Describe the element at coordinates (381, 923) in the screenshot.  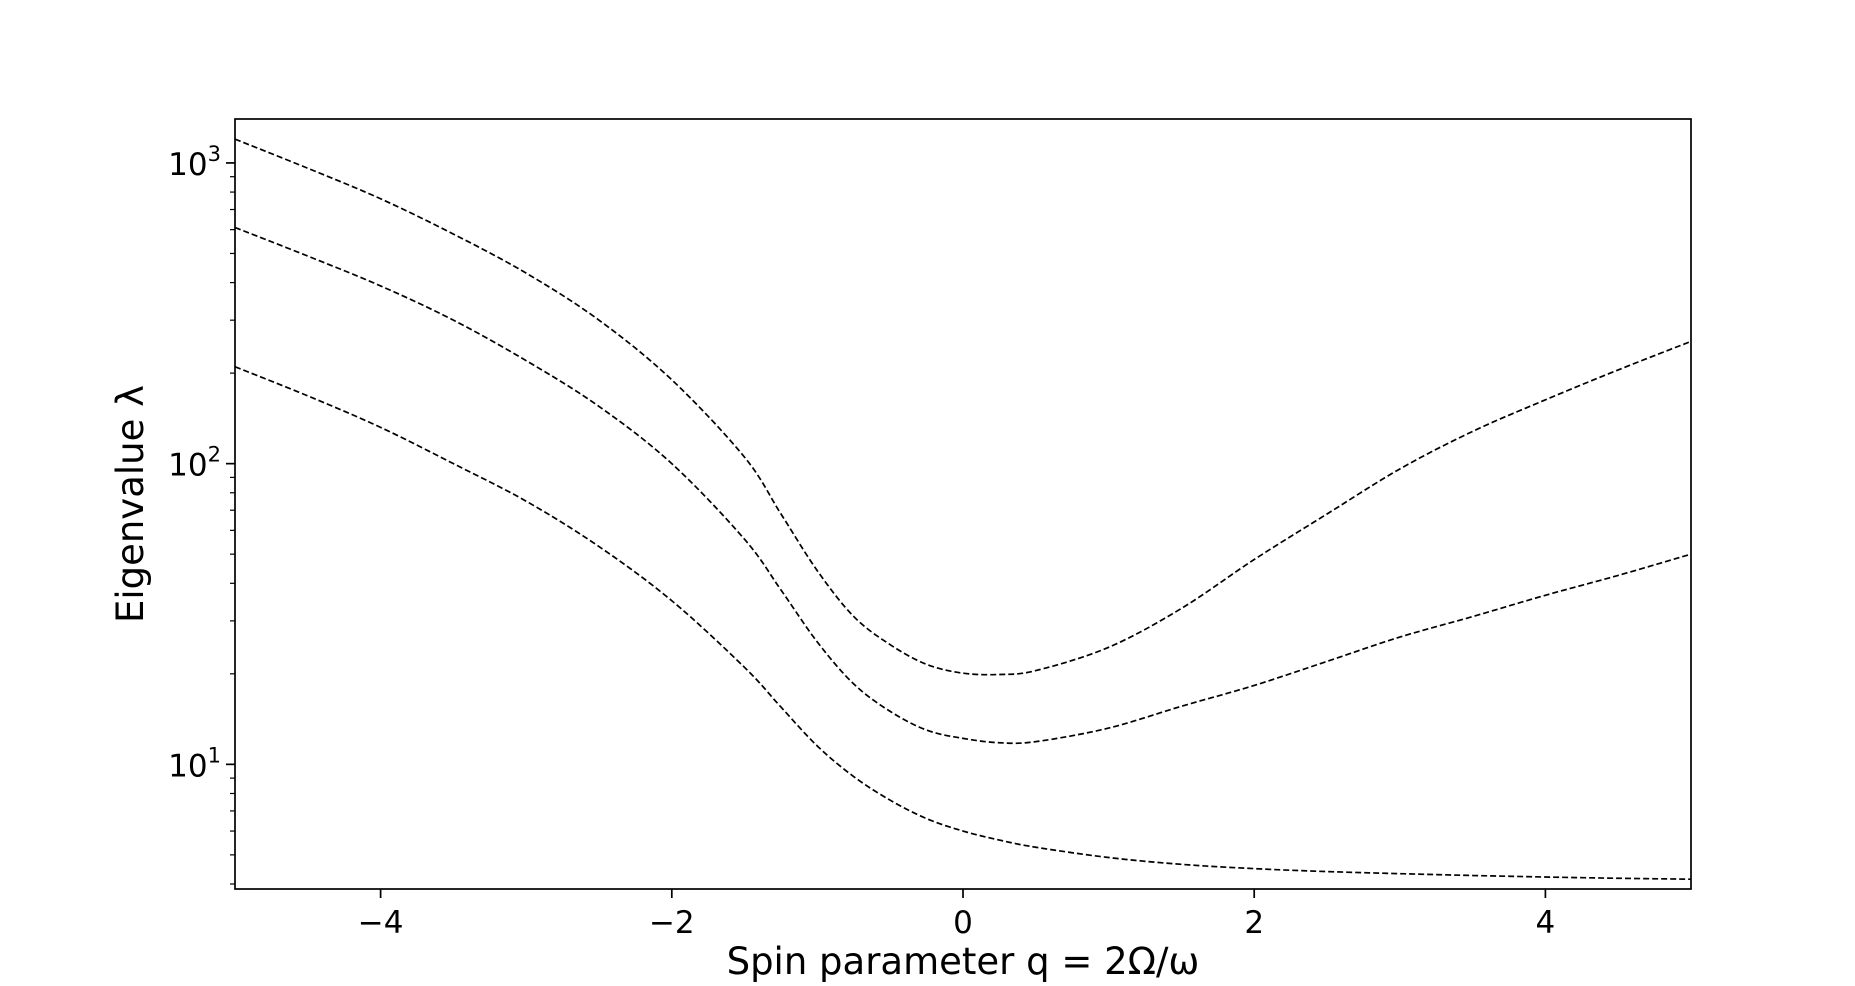
I see `x-tick-label: −4` at that location.